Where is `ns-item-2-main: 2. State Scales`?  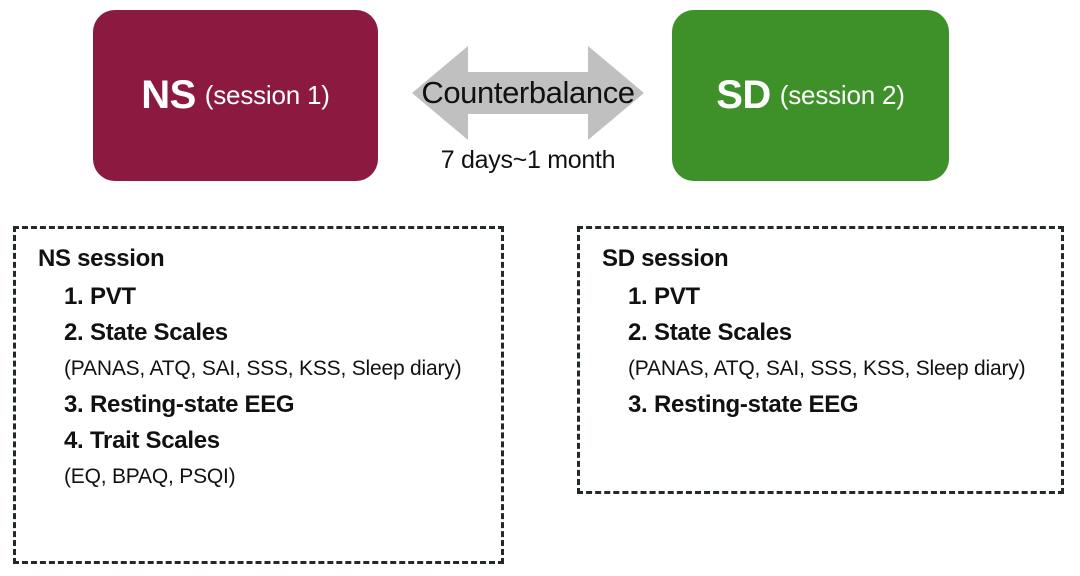
ns-item-2-main: 2. State Scales is located at coordinates (262, 333).